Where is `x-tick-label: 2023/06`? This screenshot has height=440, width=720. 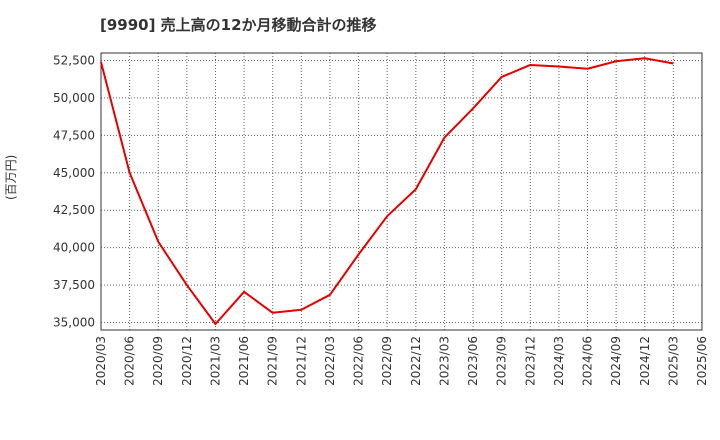
x-tick-label: 2023/06 is located at coordinates (473, 361).